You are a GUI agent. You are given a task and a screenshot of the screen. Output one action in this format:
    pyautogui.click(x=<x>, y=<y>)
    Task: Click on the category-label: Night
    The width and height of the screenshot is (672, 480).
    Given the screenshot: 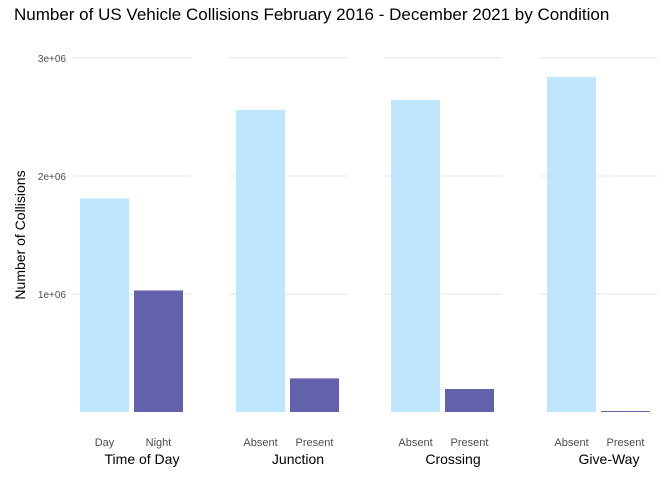 What is the action you would take?
    pyautogui.click(x=159, y=443)
    